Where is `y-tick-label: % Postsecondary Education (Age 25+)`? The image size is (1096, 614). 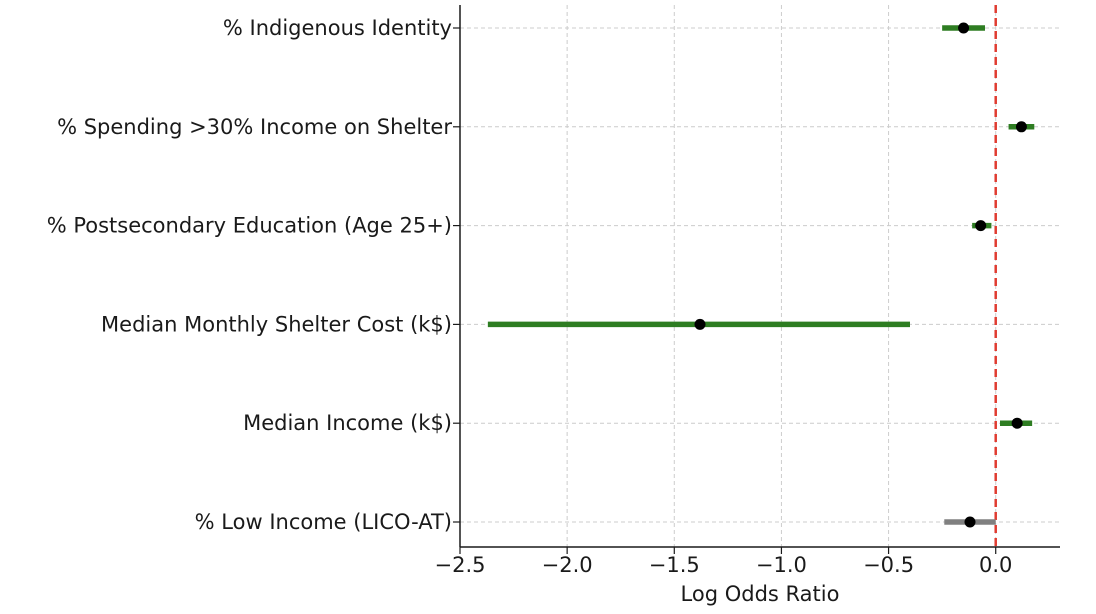 y-tick-label: % Postsecondary Education (Age 25+) is located at coordinates (249, 226).